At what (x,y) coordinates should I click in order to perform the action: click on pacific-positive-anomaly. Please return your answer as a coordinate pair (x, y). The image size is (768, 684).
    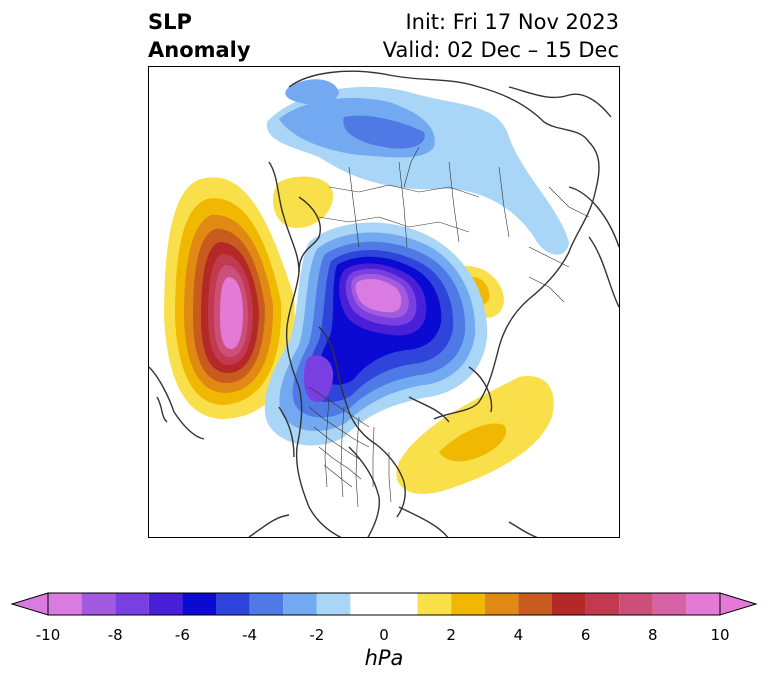
    Looking at the image, I should click on (229, 298).